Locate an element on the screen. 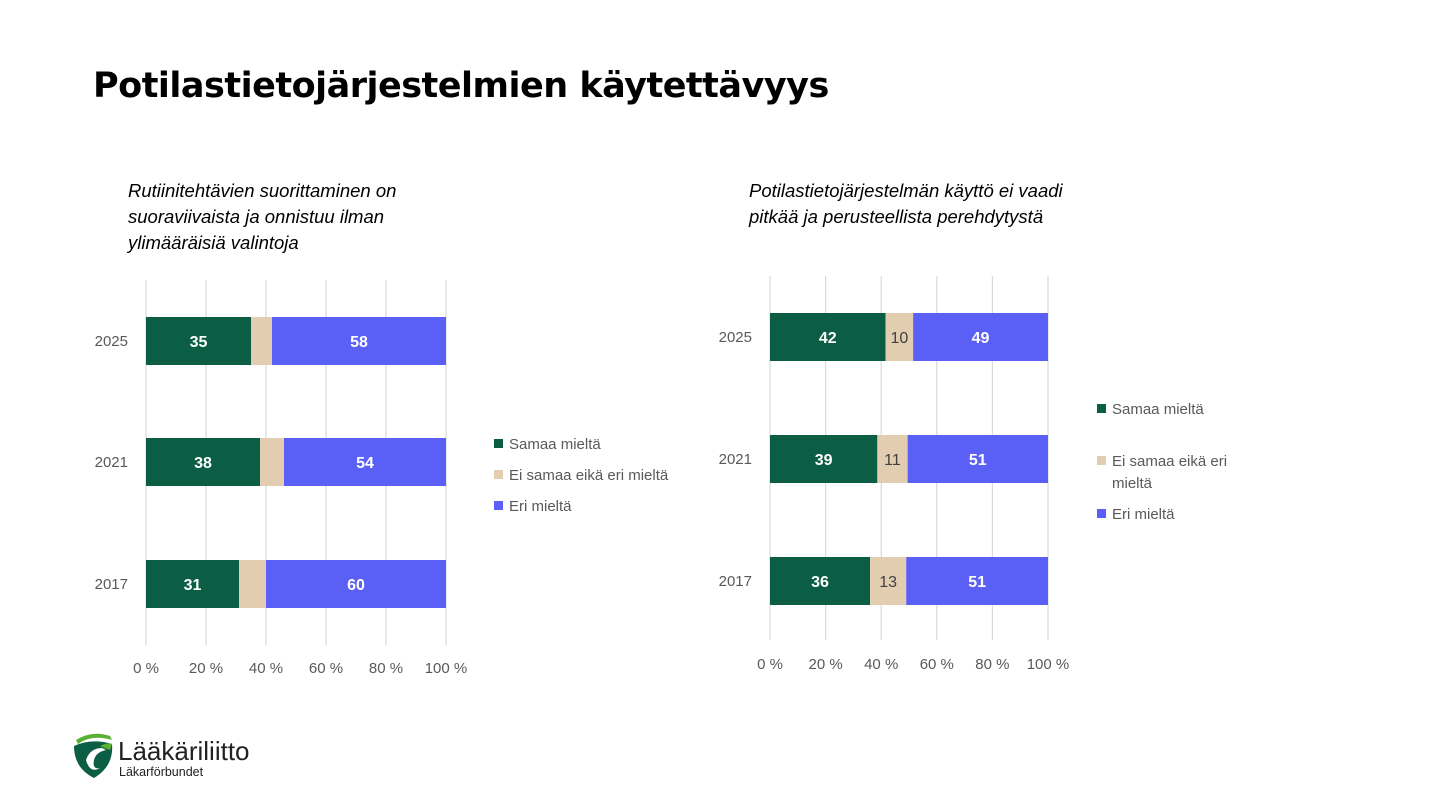  logo-subname: Läkarförbundet is located at coordinates (161, 772).